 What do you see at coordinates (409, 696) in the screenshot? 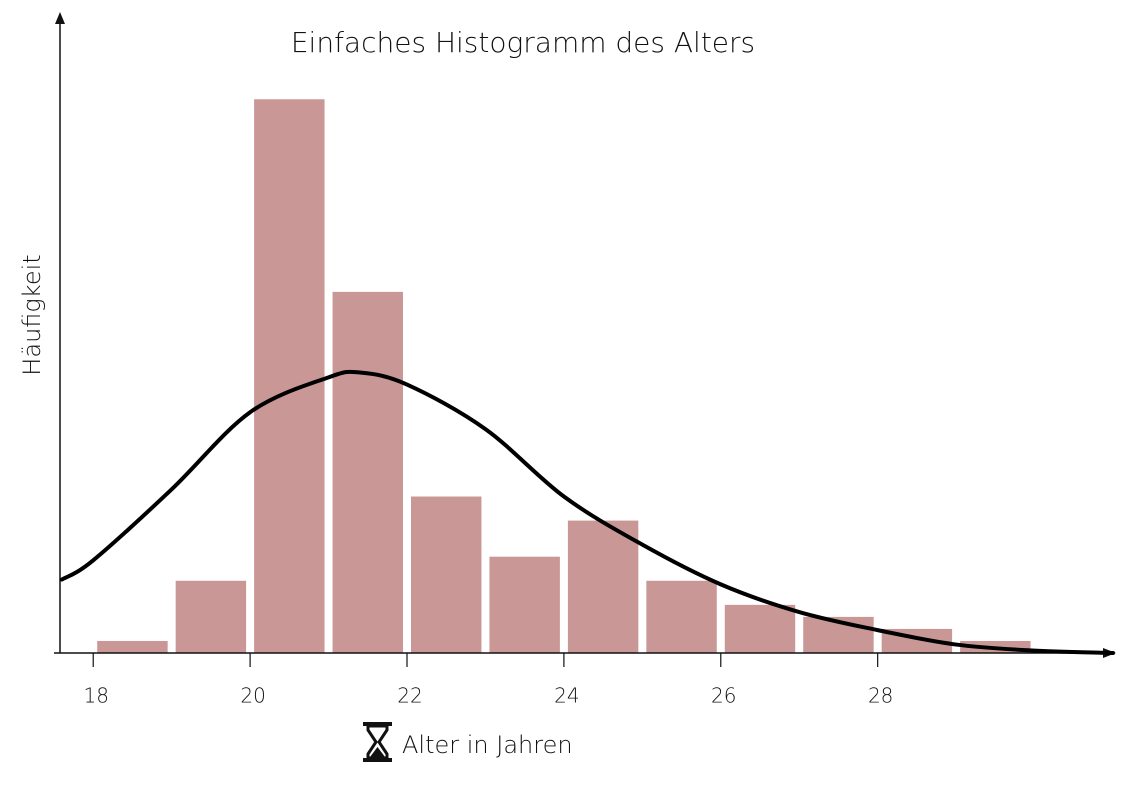
I see `x-tick-label: 22` at bounding box center [409, 696].